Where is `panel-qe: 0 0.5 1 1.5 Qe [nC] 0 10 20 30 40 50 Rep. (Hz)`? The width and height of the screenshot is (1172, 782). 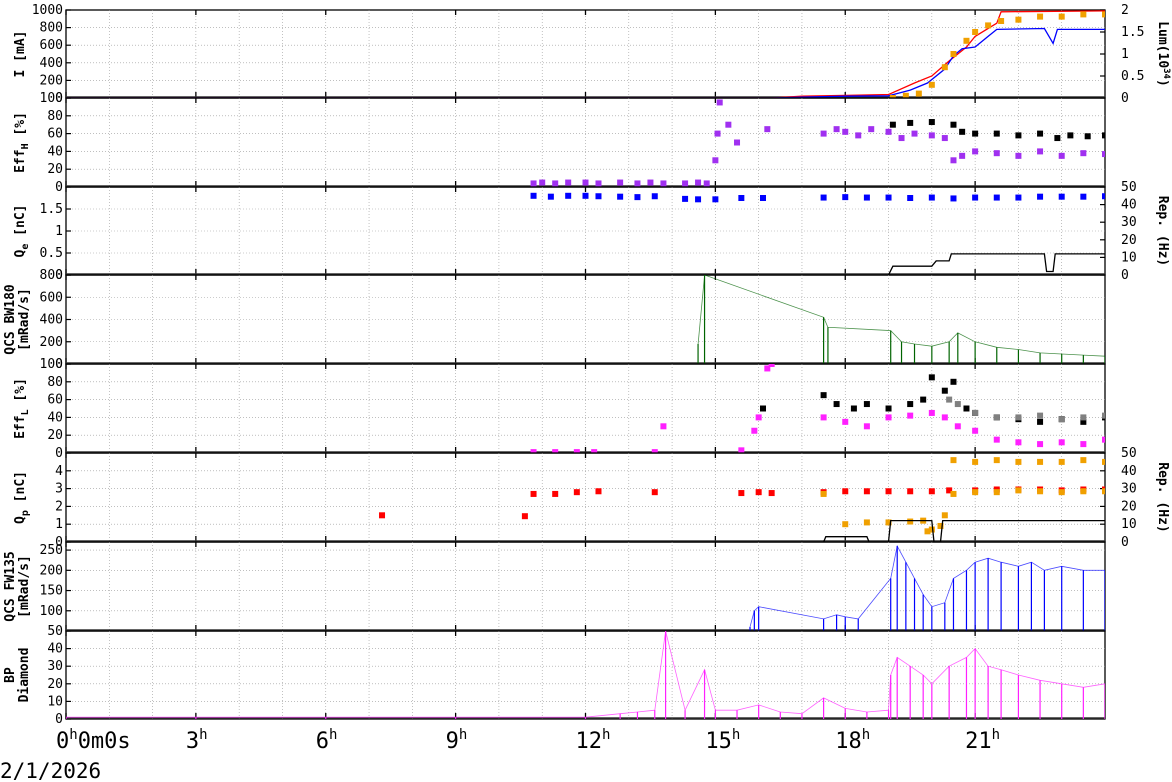 panel-qe: 0 0.5 1 1.5 Qe [nC] 0 10 20 30 40 50 Rep. (Hz) is located at coordinates (591, 231).